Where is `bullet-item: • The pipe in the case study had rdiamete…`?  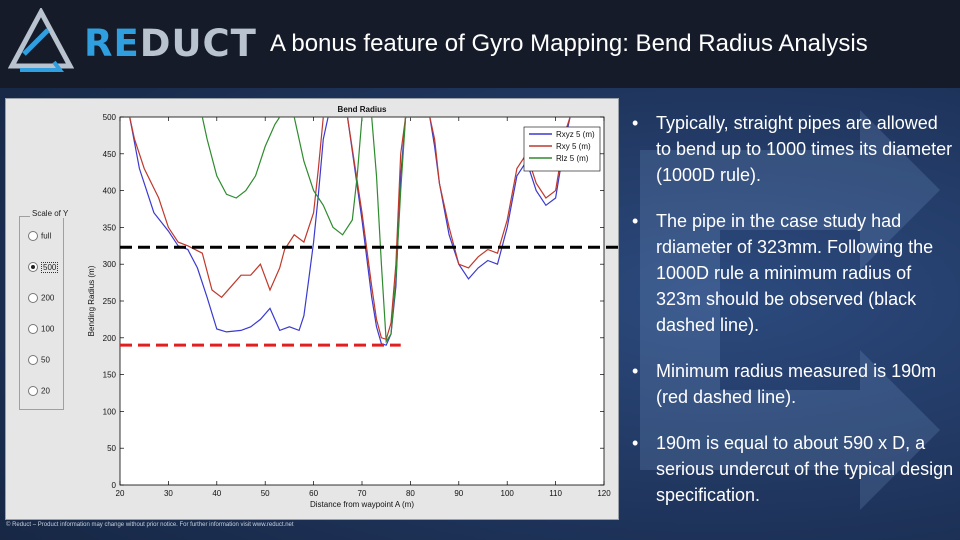 bullet-item: • The pipe in the case study had rdiamete… is located at coordinates (793, 273).